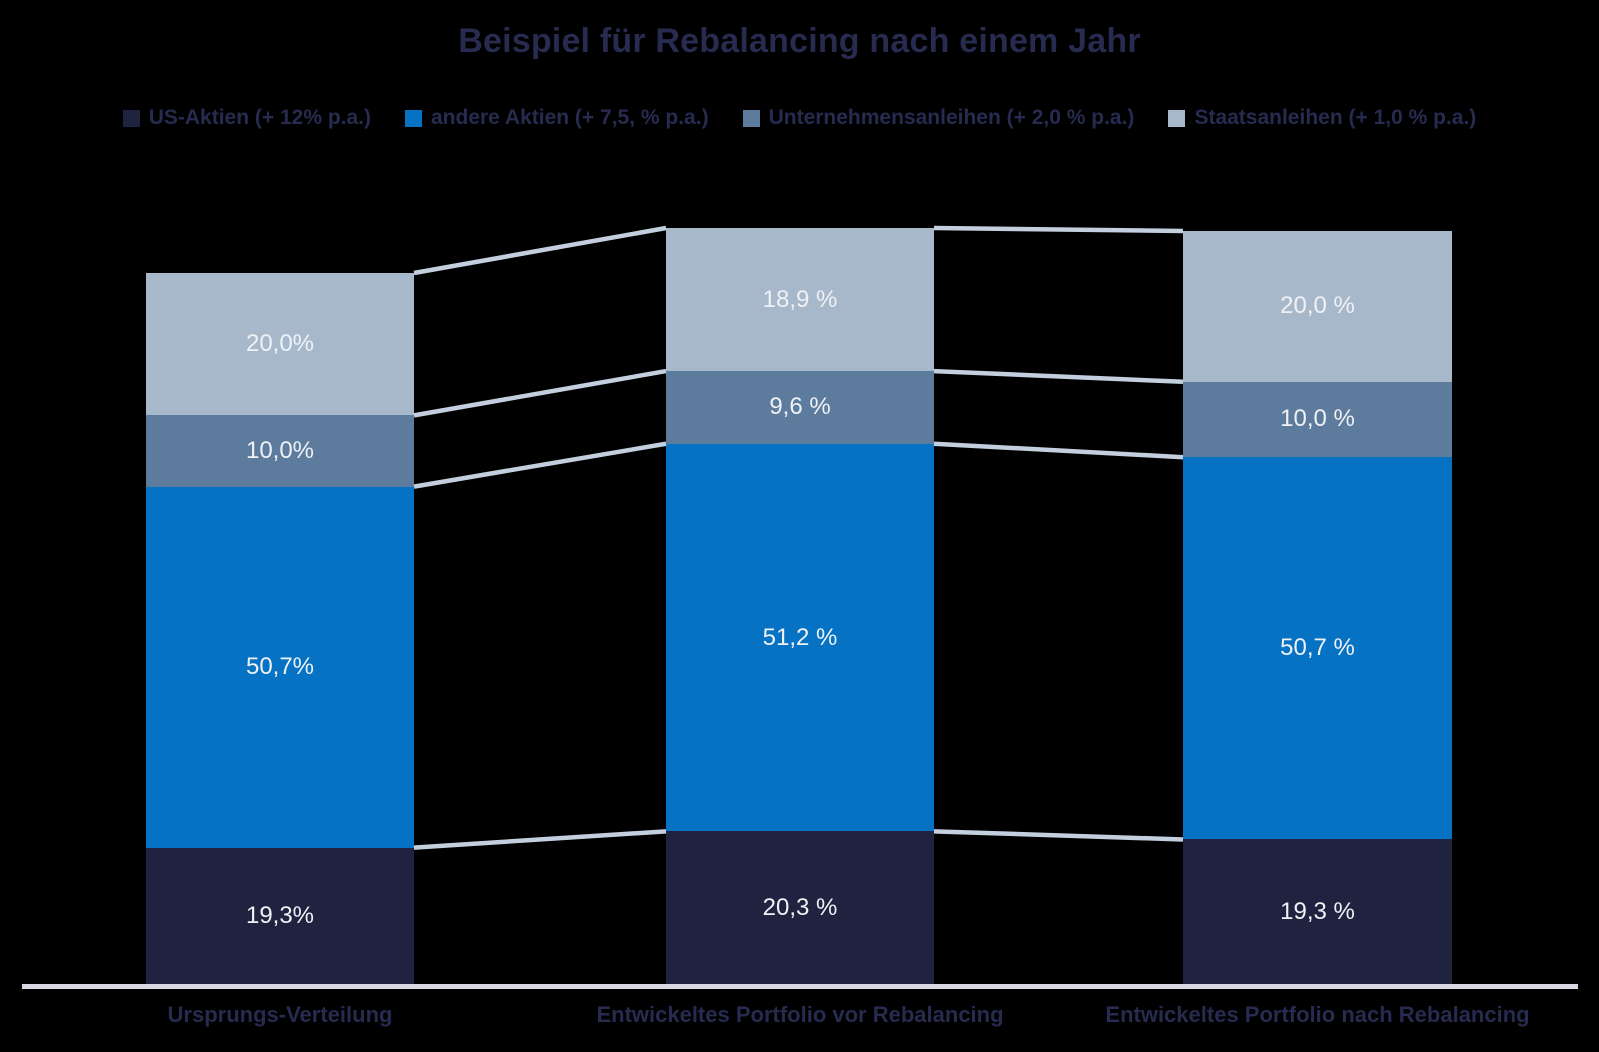  I want to click on legend-item-2: Unternehmensanleihen (+ 2,0 % p.a.), so click(938, 118).